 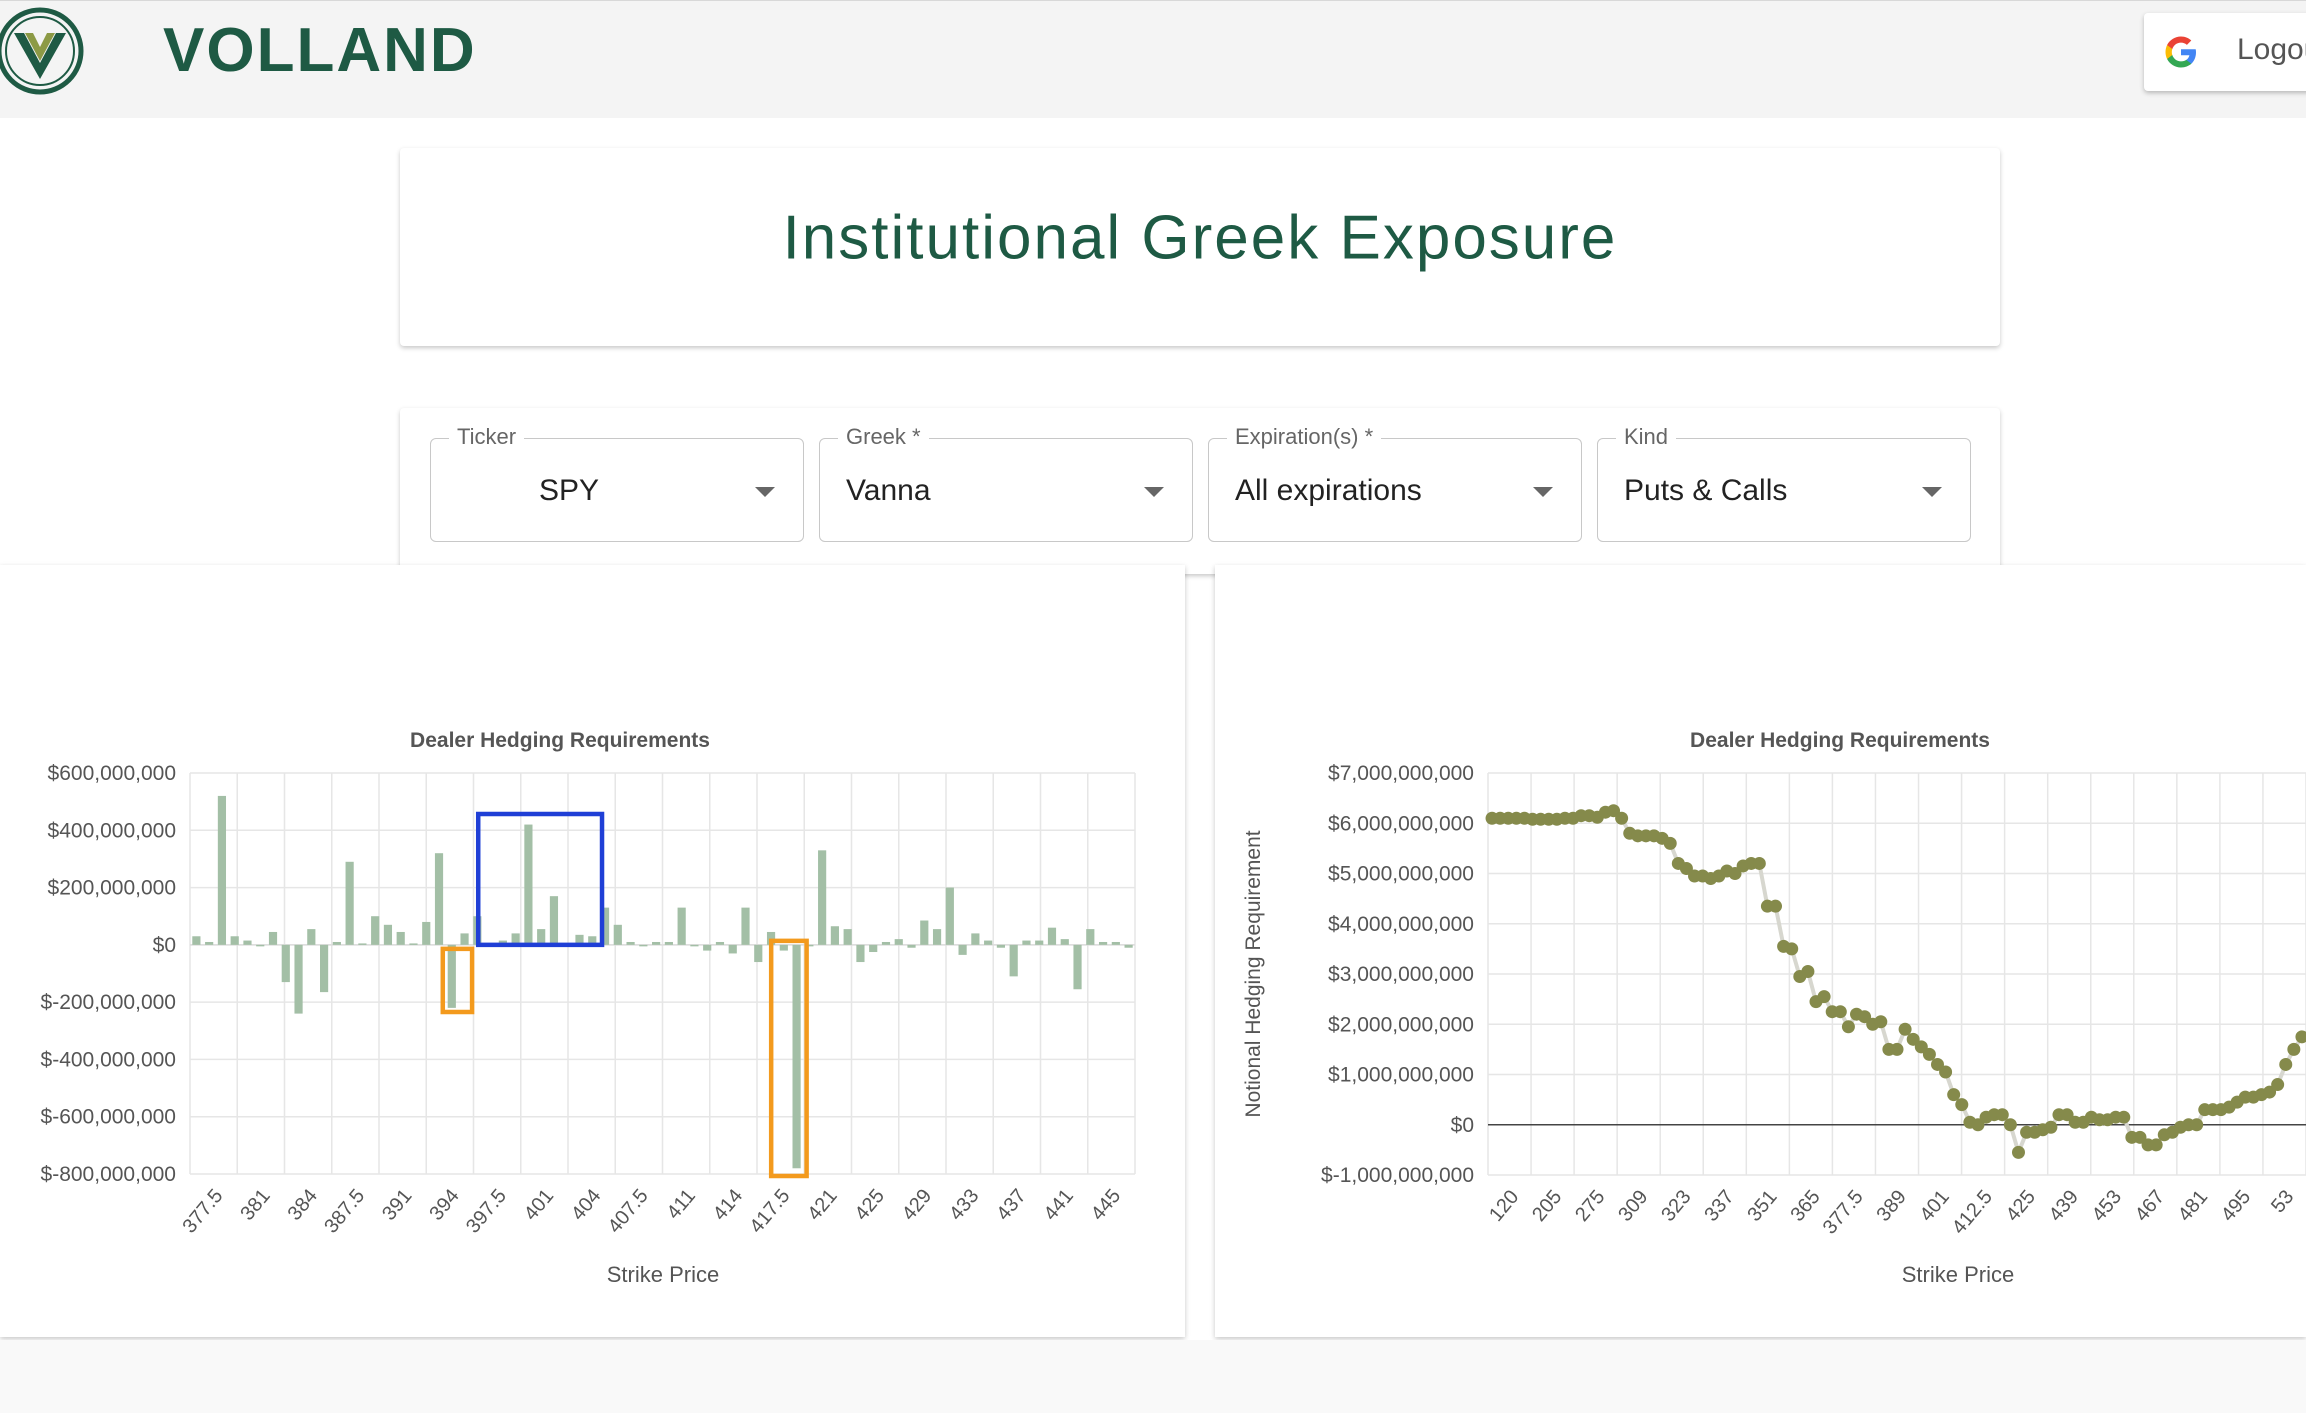 What do you see at coordinates (2236, 1206) in the screenshot?
I see `x-tick-label: 495` at bounding box center [2236, 1206].